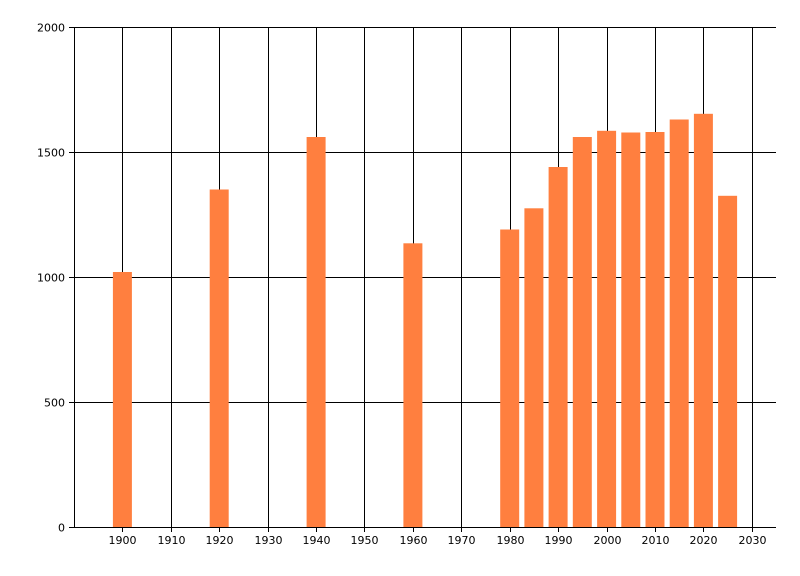 The height and width of the screenshot is (576, 800). Describe the element at coordinates (122, 399) in the screenshot. I see `bar-1900` at that location.